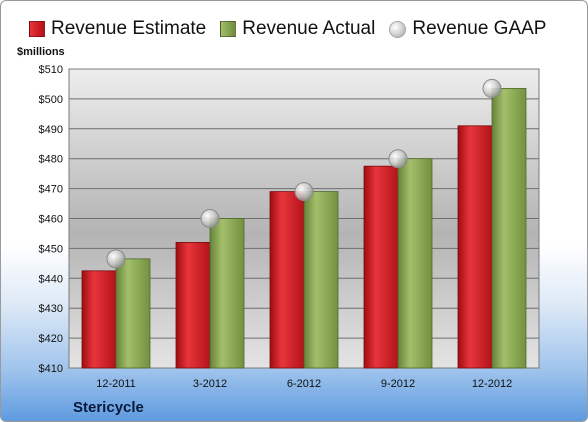  Describe the element at coordinates (398, 384) in the screenshot. I see `x-tick-label: 9-2012` at that location.